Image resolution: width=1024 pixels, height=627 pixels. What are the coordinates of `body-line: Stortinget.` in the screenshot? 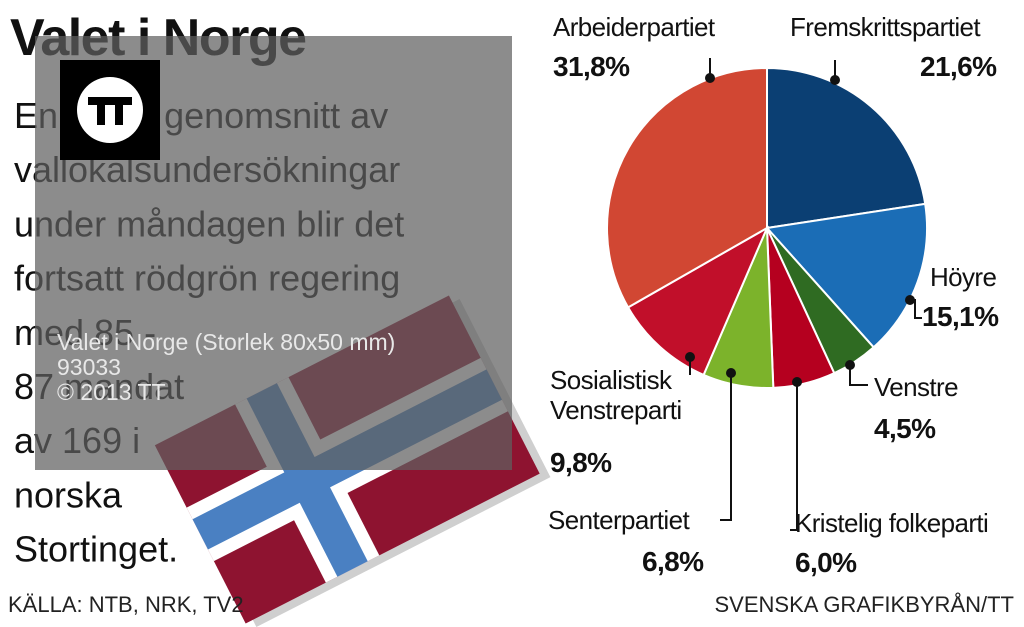 It's located at (96, 549).